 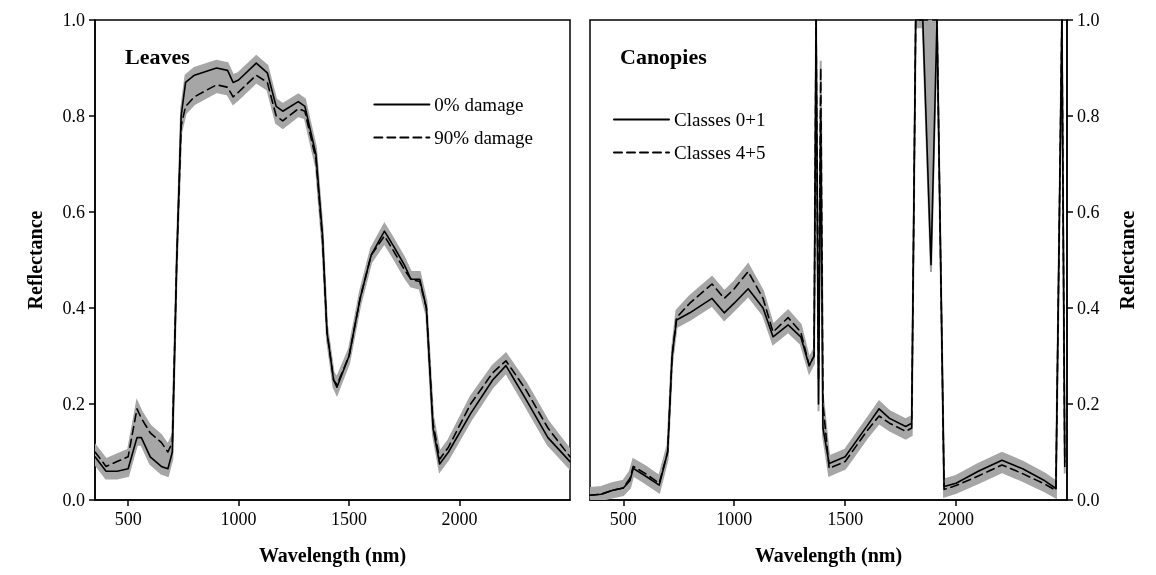 What do you see at coordinates (1088, 404) in the screenshot?
I see `y2-tick-label: 0.2` at bounding box center [1088, 404].